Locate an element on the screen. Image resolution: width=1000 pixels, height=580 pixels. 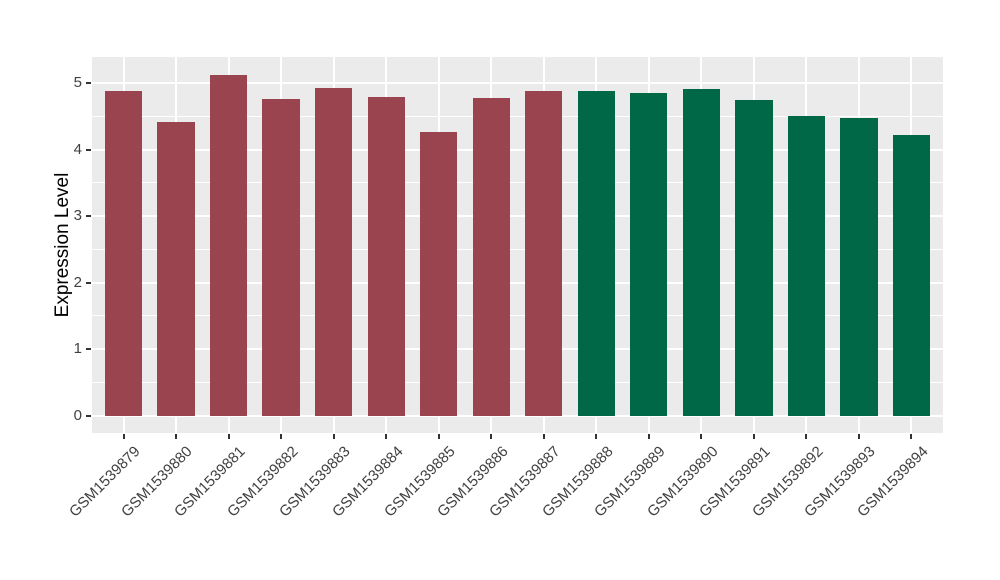
bar-GSM1539884 is located at coordinates (386, 256).